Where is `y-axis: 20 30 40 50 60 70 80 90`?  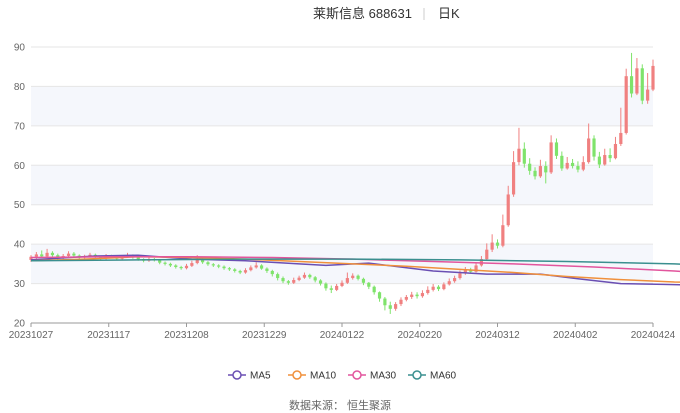 y-axis: 20 30 40 50 60 70 80 90 is located at coordinates (20, 186).